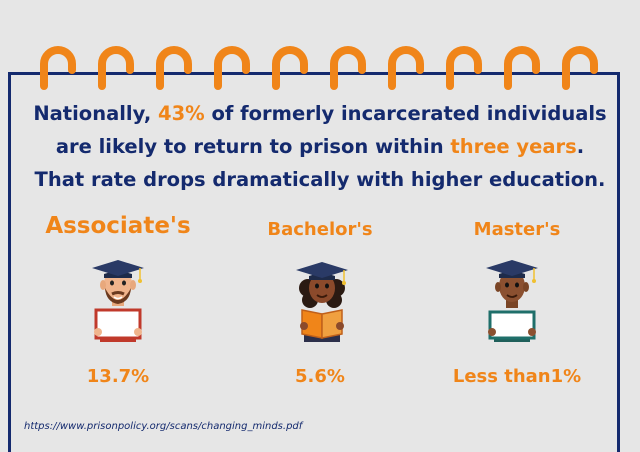  What do you see at coordinates (181, 113) in the screenshot?
I see `recidivism-rate-highlight: 43%` at bounding box center [181, 113].